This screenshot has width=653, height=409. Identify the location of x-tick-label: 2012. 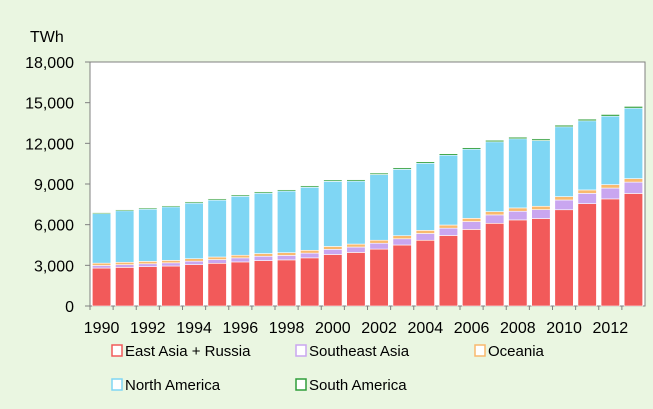
(611, 328).